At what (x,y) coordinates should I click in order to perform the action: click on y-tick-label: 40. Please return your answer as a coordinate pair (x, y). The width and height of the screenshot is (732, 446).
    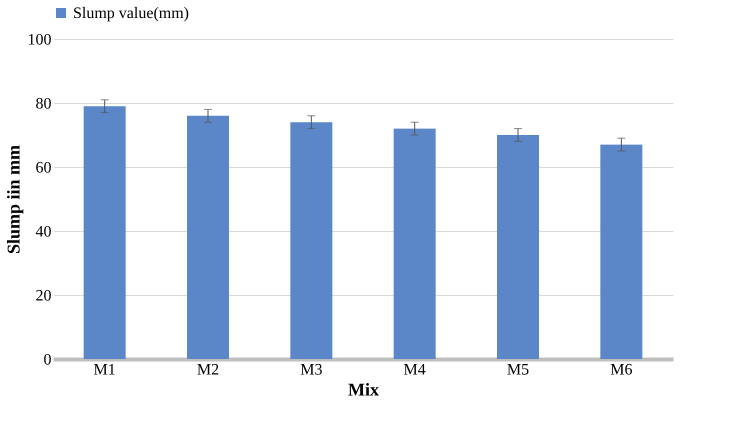
    Looking at the image, I should click on (44, 232).